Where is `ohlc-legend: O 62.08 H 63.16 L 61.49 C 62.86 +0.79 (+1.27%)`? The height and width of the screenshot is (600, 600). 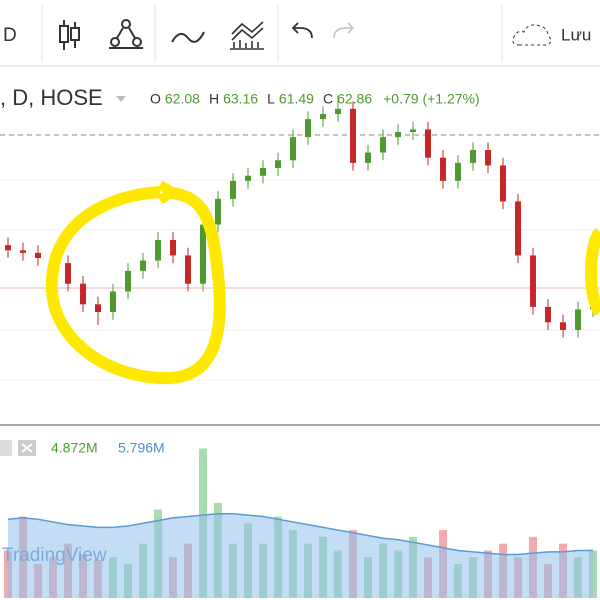 ohlc-legend: O 62.08 H 63.16 L 61.49 C 62.86 +0.79 (+1.27%) is located at coordinates (315, 99).